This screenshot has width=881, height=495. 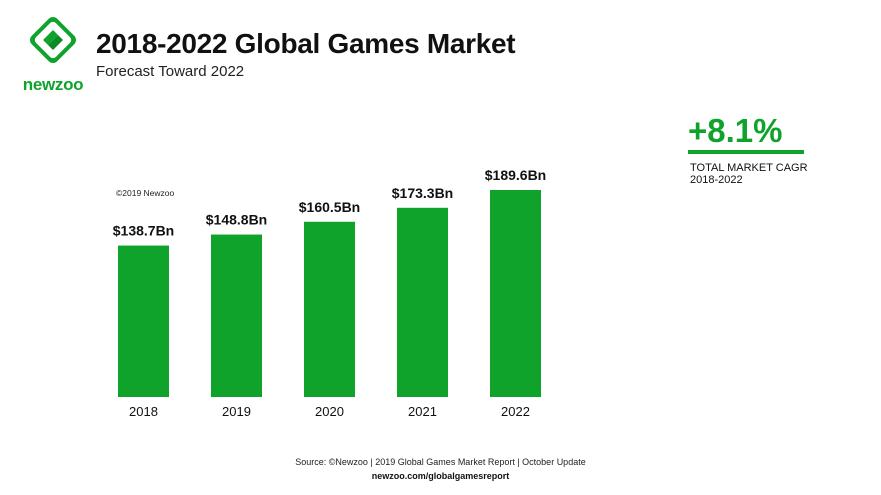 What do you see at coordinates (515, 293) in the screenshot?
I see `bar-2022` at bounding box center [515, 293].